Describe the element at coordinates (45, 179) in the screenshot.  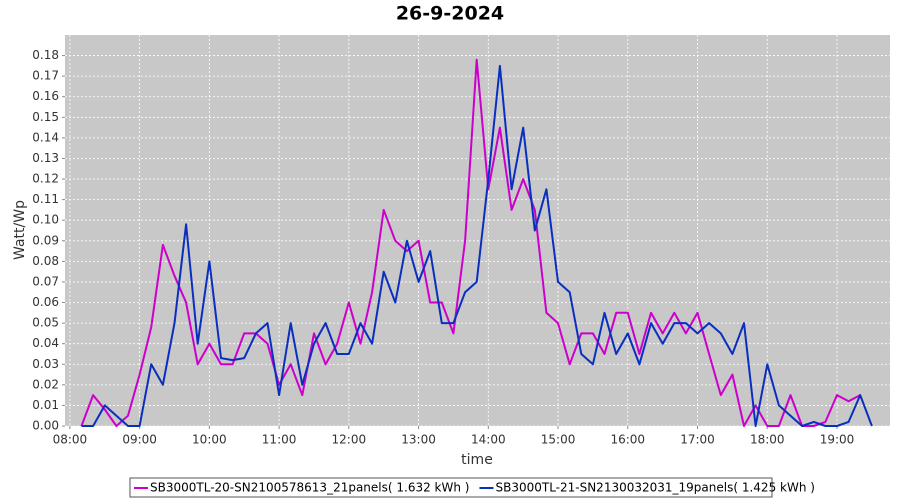
I see `y-tick-label: 0.12` at that location.